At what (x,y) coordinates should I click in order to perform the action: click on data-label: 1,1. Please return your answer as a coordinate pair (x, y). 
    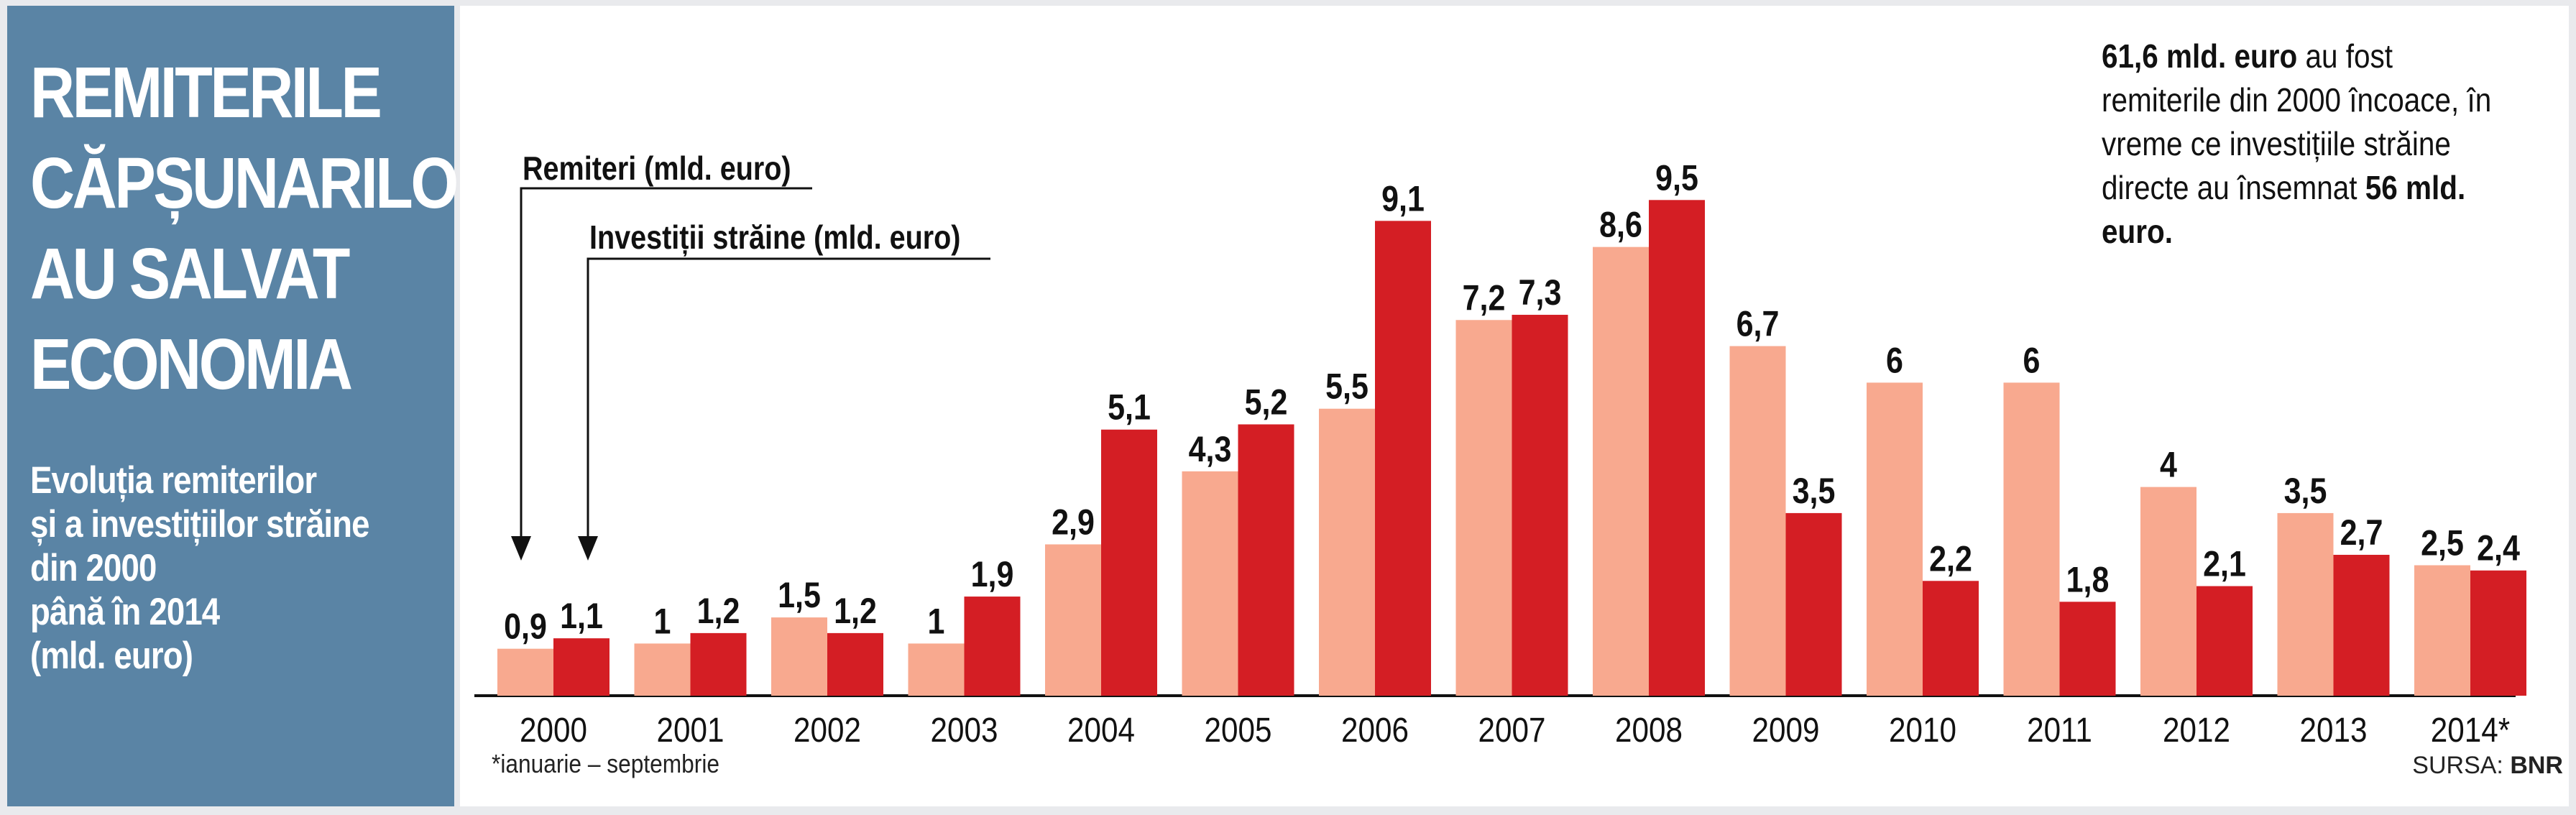
    Looking at the image, I should click on (581, 616).